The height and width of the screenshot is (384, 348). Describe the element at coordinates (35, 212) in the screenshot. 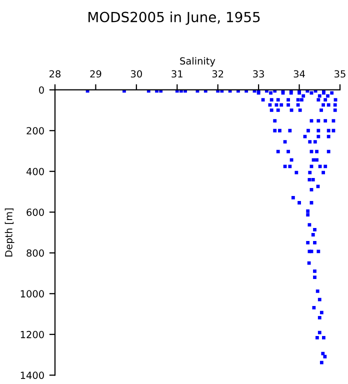

I see `y-tick-label: 600` at that location.